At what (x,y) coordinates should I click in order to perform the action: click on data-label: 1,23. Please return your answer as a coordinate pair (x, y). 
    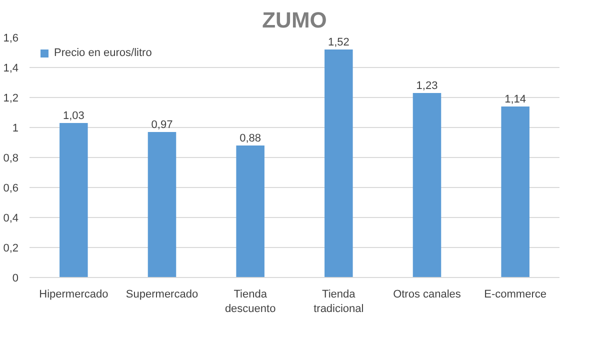
    Looking at the image, I should click on (427, 86).